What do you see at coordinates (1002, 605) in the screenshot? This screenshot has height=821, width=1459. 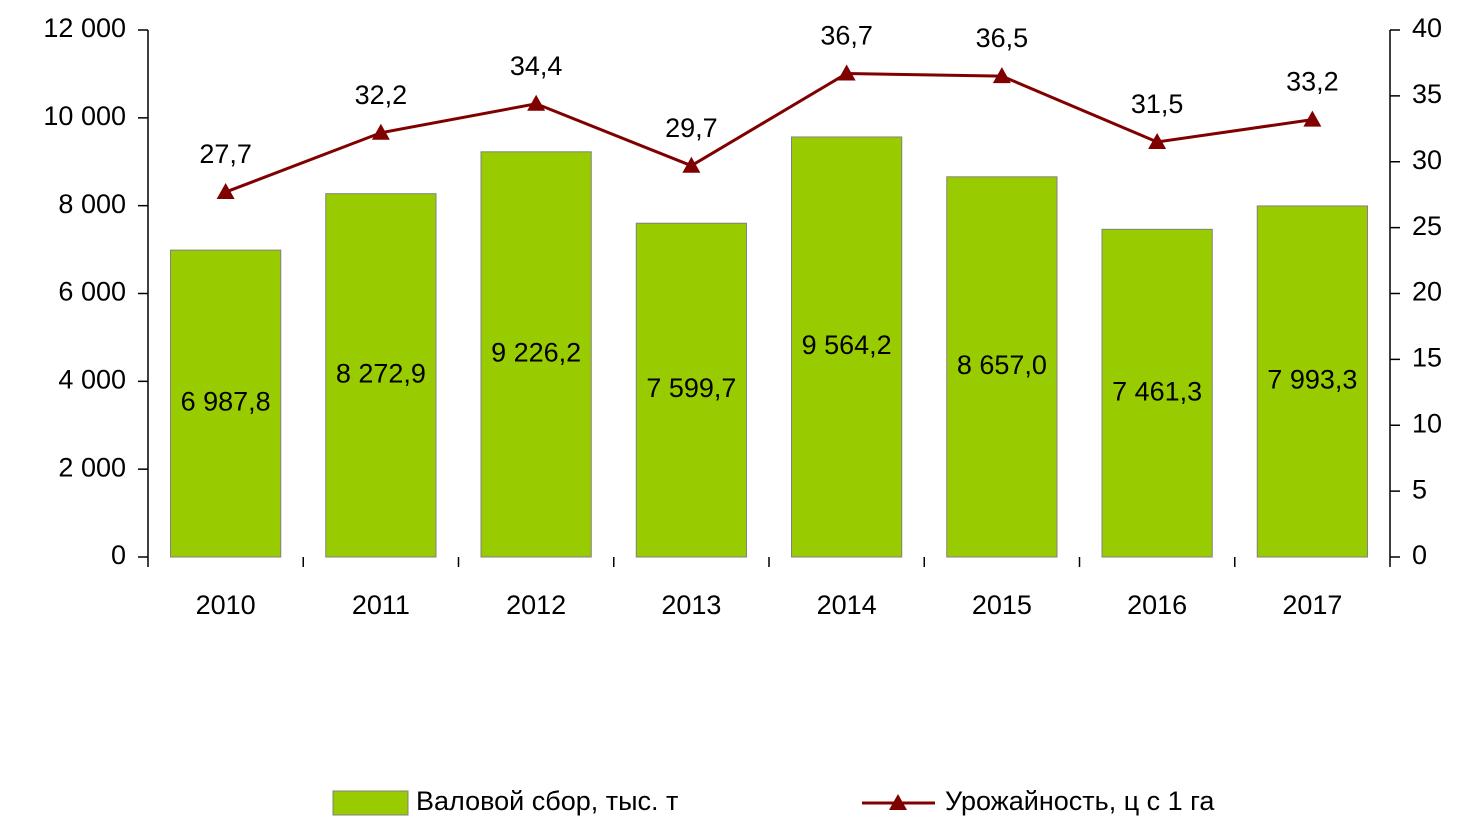 I see `x-tick-label: 2015` at bounding box center [1002, 605].